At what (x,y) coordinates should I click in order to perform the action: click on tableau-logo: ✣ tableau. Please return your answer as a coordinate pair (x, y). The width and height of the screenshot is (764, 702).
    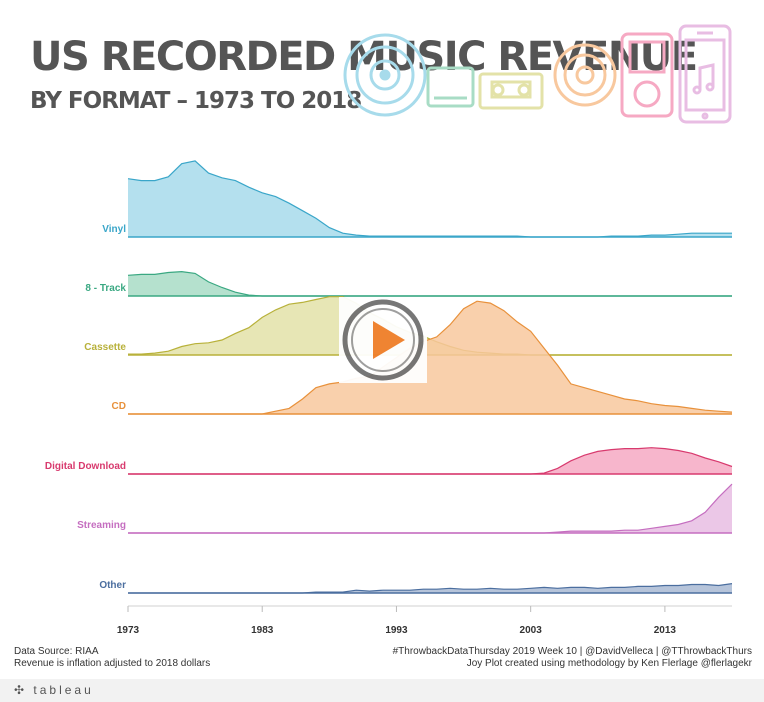
    Looking at the image, I should click on (54, 690).